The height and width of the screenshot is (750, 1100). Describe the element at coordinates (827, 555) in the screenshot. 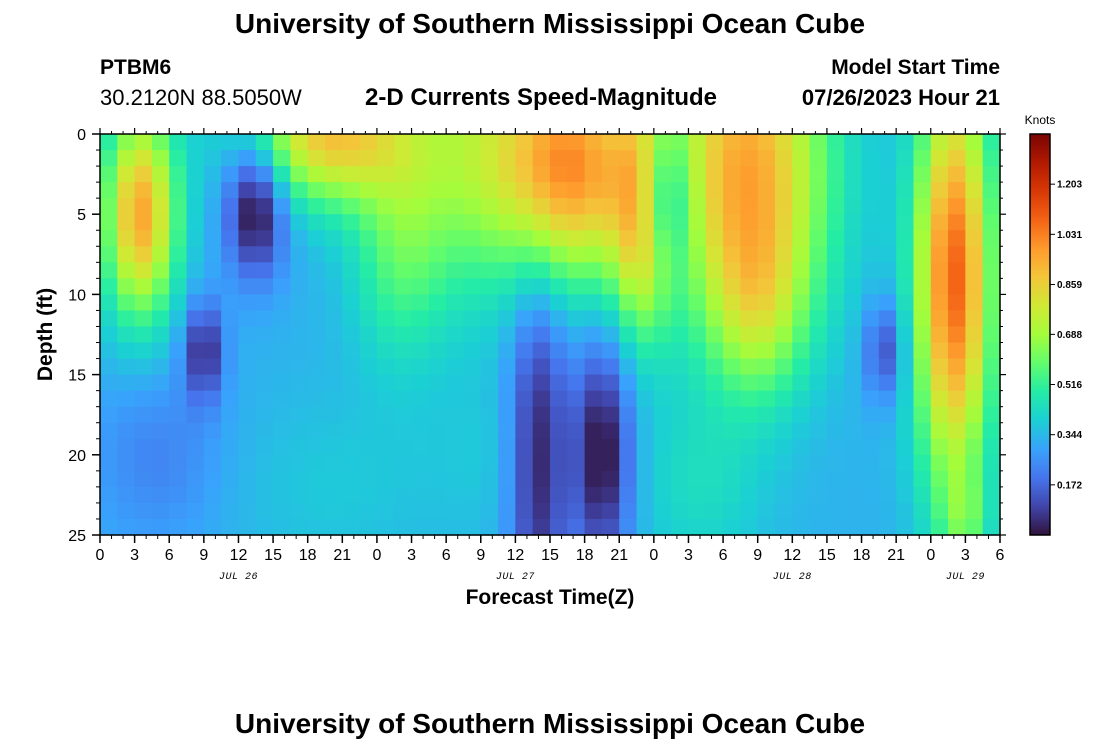

I see `x-tick-label: 15` at that location.